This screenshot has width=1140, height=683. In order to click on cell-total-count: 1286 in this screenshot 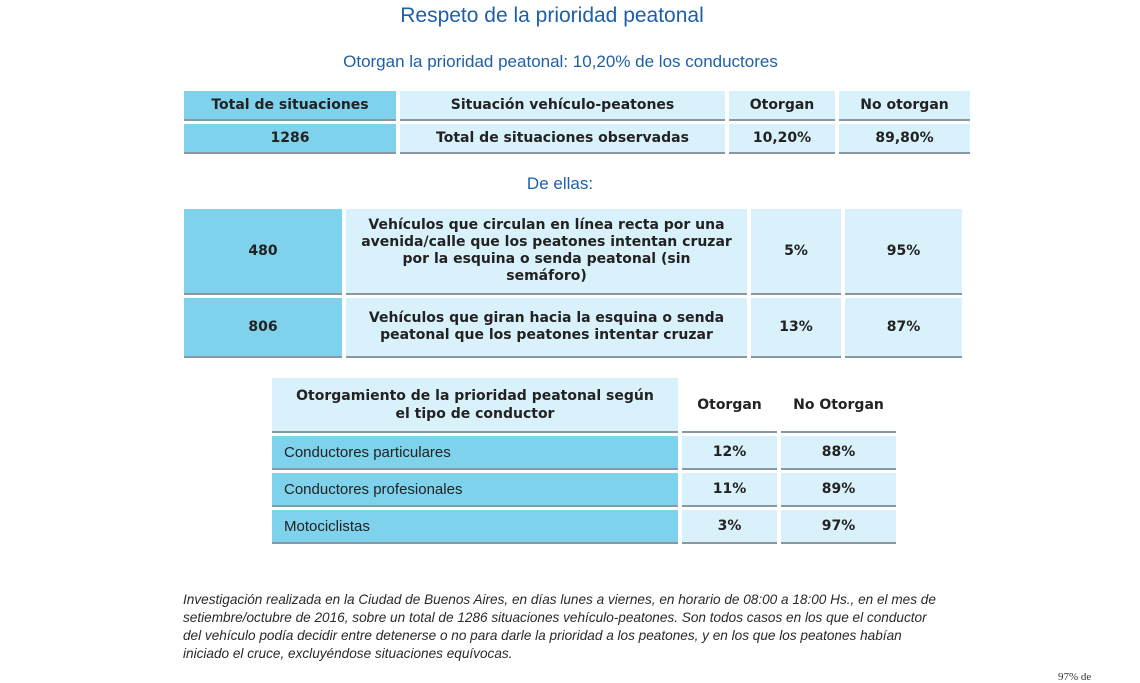, I will do `click(290, 139)`.